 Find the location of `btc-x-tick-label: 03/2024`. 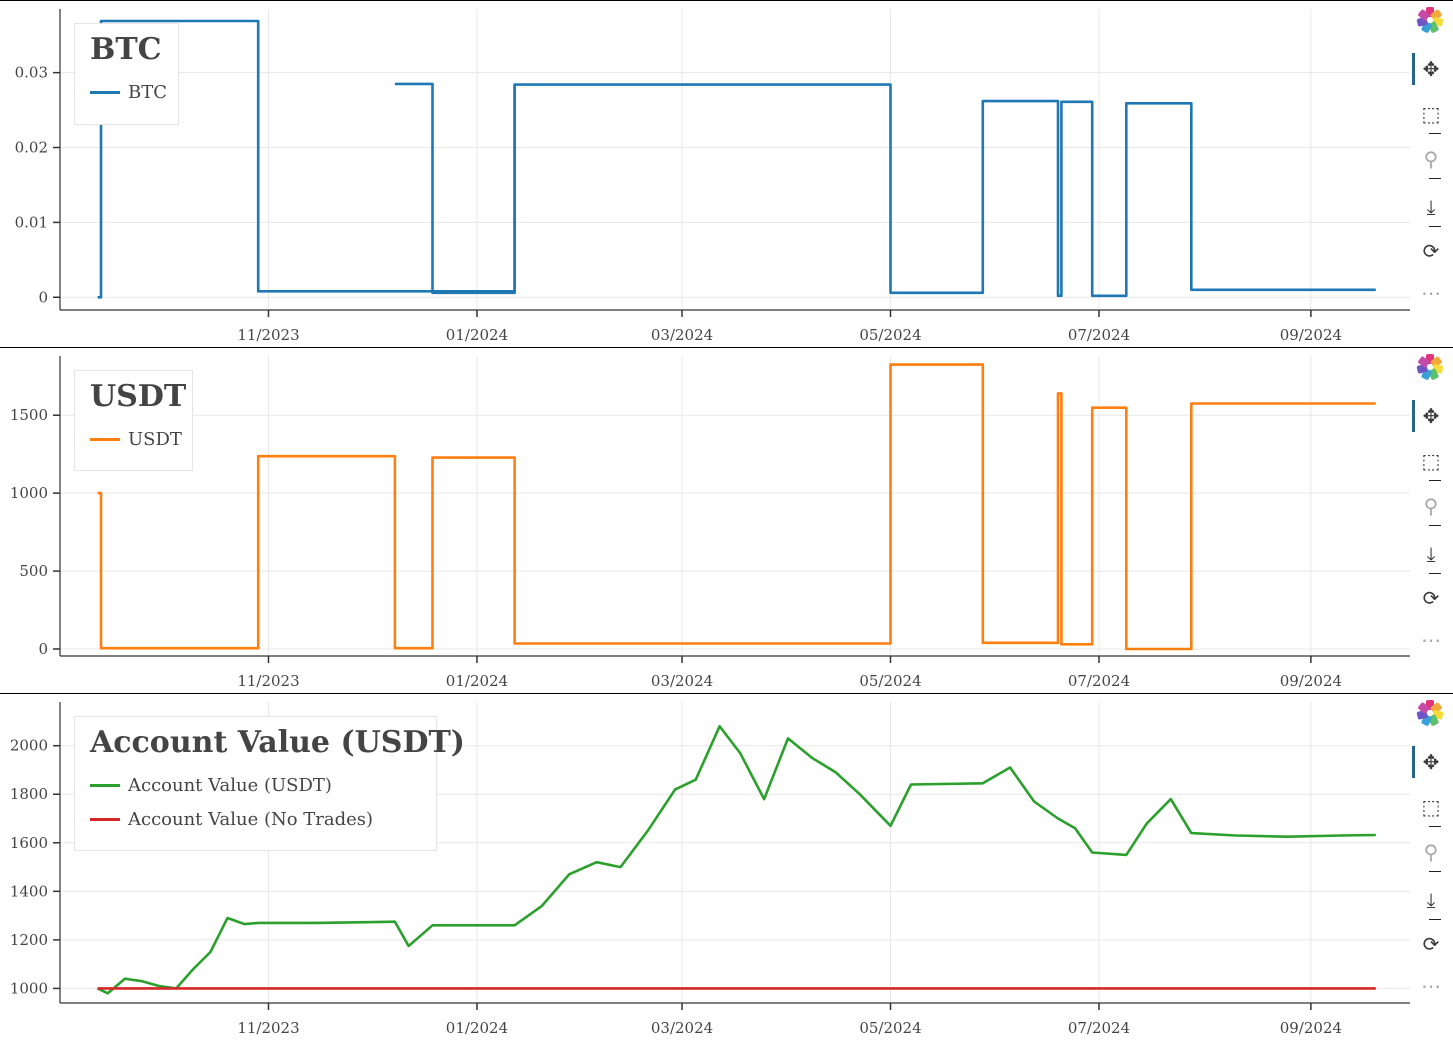

btc-x-tick-label: 03/2024 is located at coordinates (682, 335).